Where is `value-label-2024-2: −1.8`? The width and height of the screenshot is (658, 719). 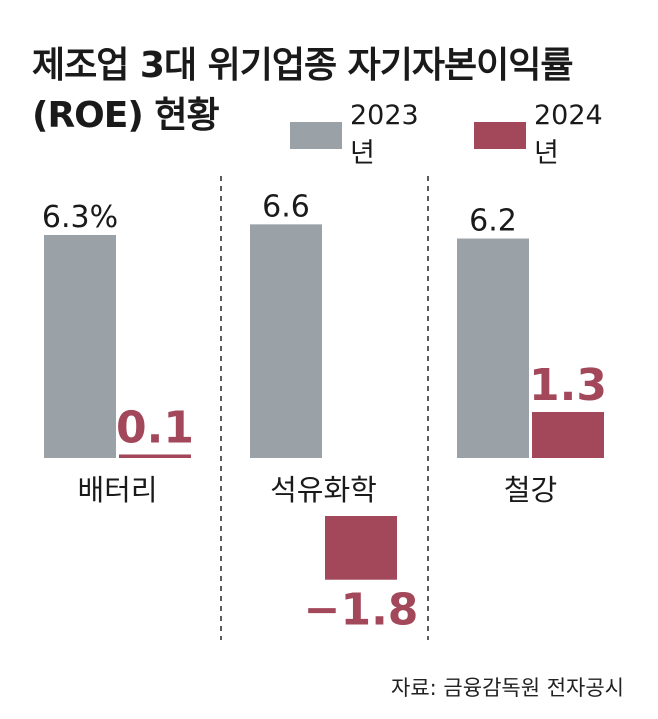
value-label-2024-2: −1.8 is located at coordinates (361, 610).